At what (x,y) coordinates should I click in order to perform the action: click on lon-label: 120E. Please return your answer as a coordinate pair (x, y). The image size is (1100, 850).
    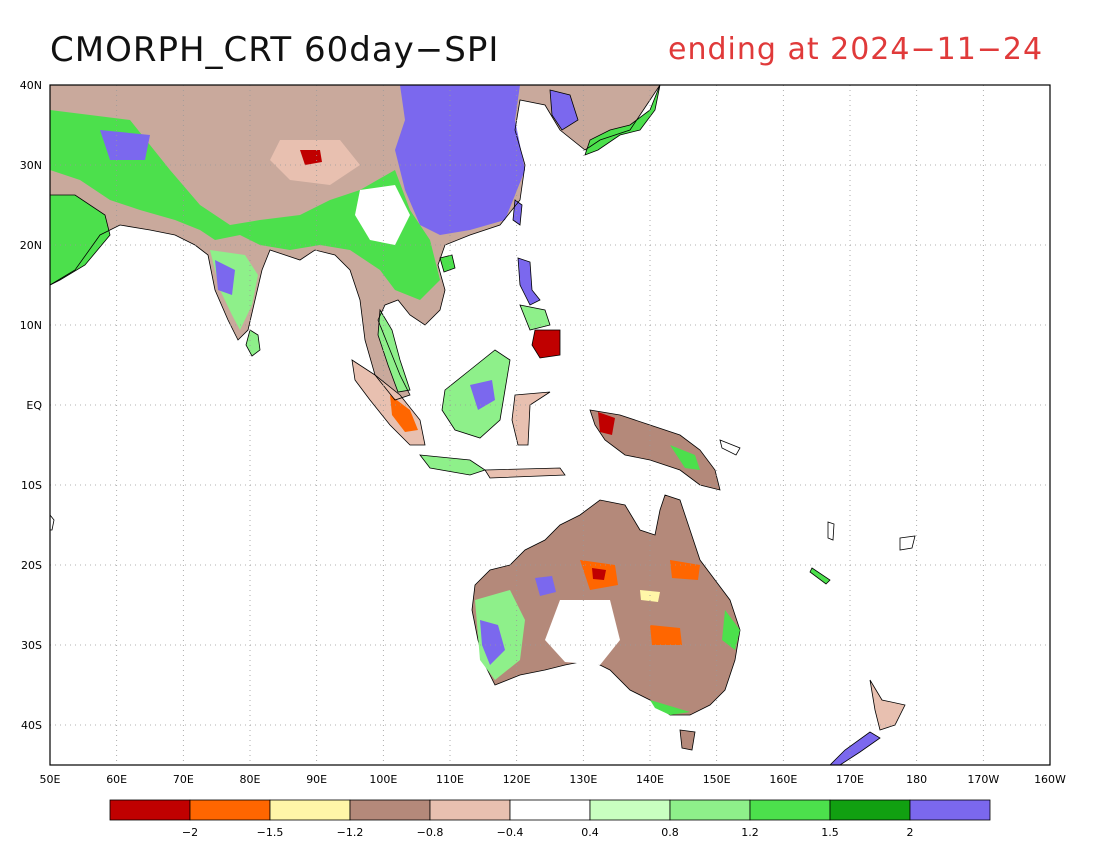
    Looking at the image, I should click on (517, 779).